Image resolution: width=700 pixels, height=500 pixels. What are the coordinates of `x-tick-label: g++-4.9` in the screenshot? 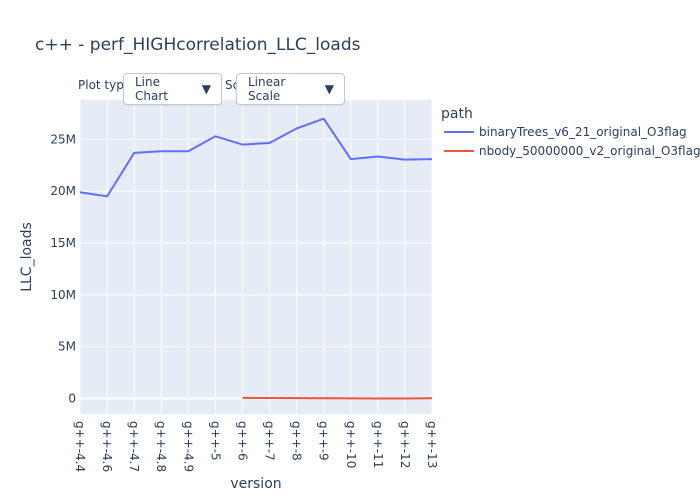 It's located at (188, 446).